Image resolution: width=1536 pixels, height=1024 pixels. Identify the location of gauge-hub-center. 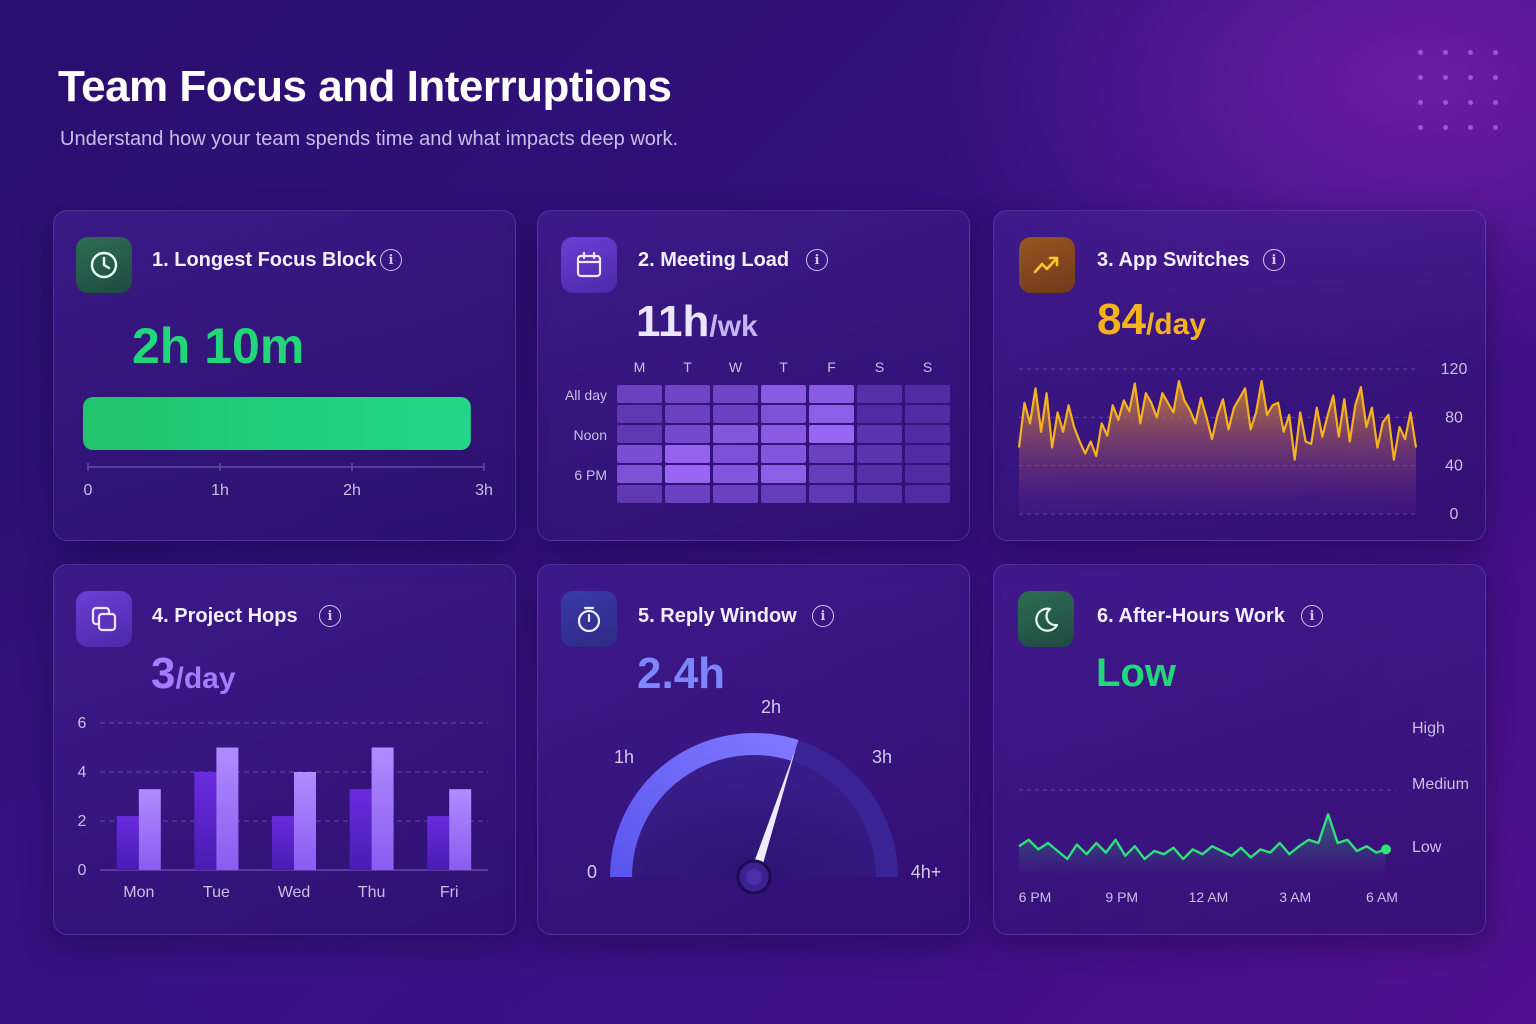
(754, 877).